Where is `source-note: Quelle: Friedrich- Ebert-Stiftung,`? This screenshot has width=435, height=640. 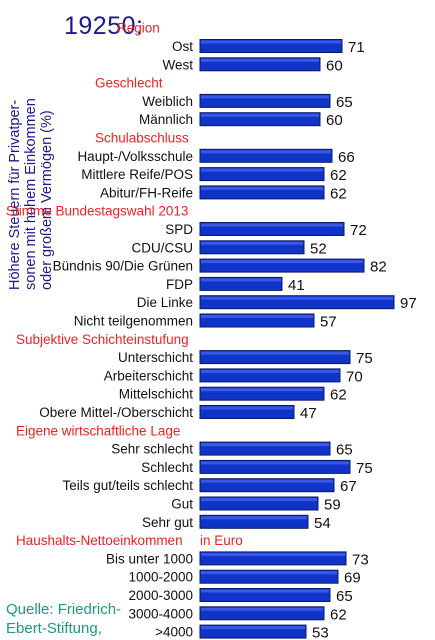
source-note: Quelle: Friedrich- Ebert-Stiftung, is located at coordinates (63, 619).